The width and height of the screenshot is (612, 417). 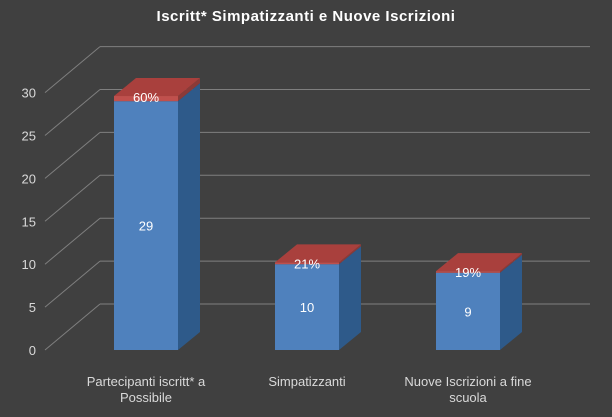 I want to click on y-tick-label: 0, so click(x=32, y=350).